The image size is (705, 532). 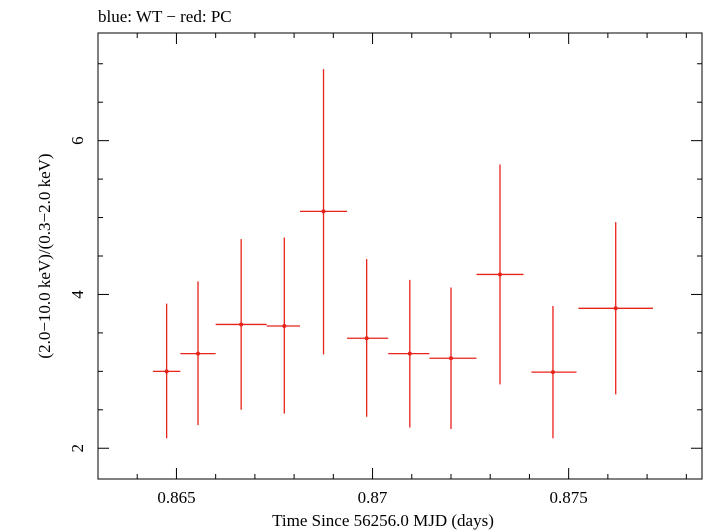 I want to click on y-tick-label: 6, so click(x=77, y=140).